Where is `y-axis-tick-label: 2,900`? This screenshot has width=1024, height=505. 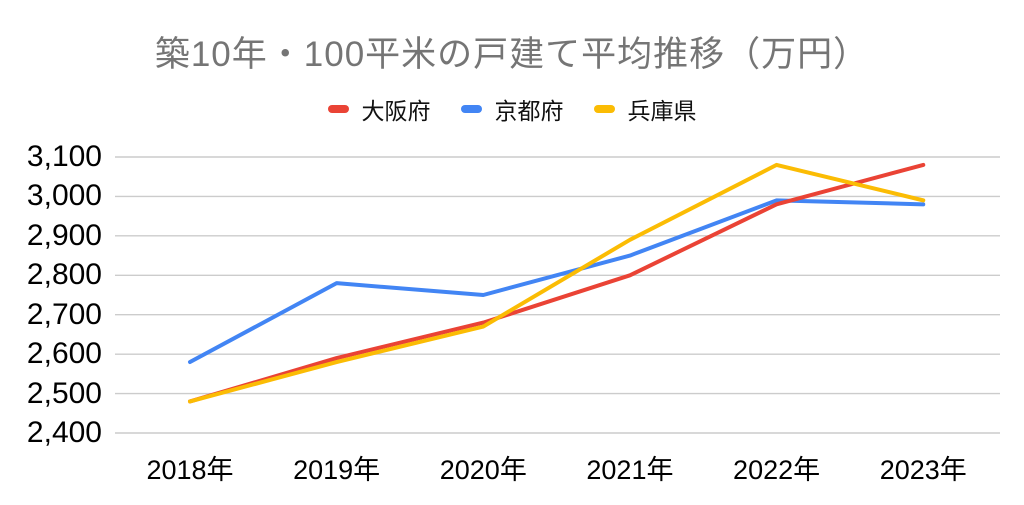
y-axis-tick-label: 2,900 is located at coordinates (64, 235).